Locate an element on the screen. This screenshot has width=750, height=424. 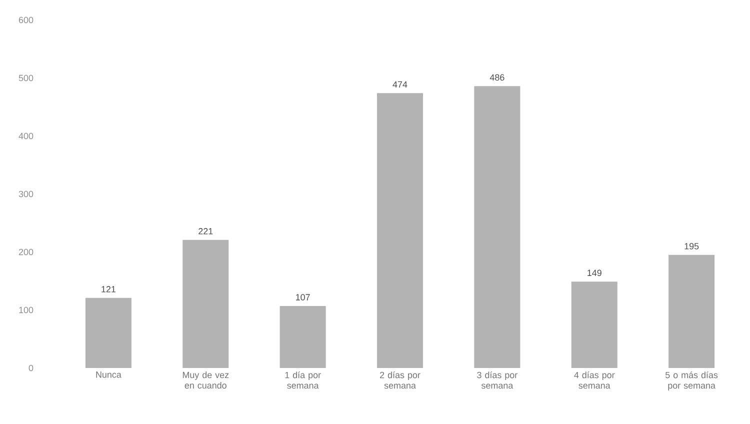
data-label: 121 is located at coordinates (109, 289).